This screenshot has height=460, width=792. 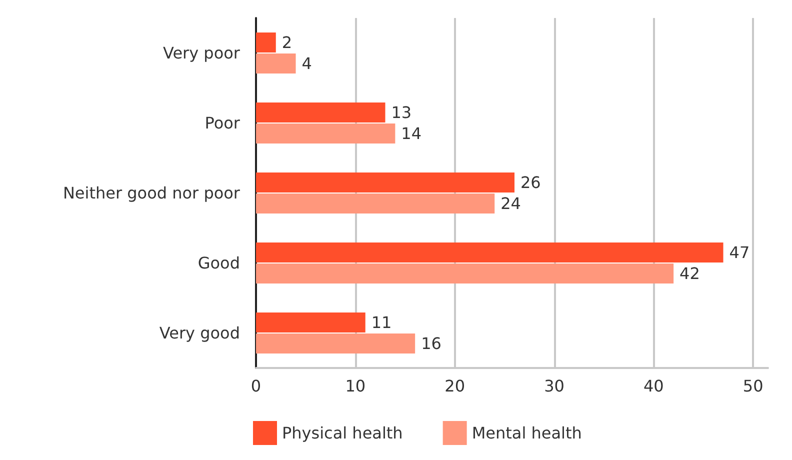 I want to click on x-tick-label: 20, so click(x=455, y=386).